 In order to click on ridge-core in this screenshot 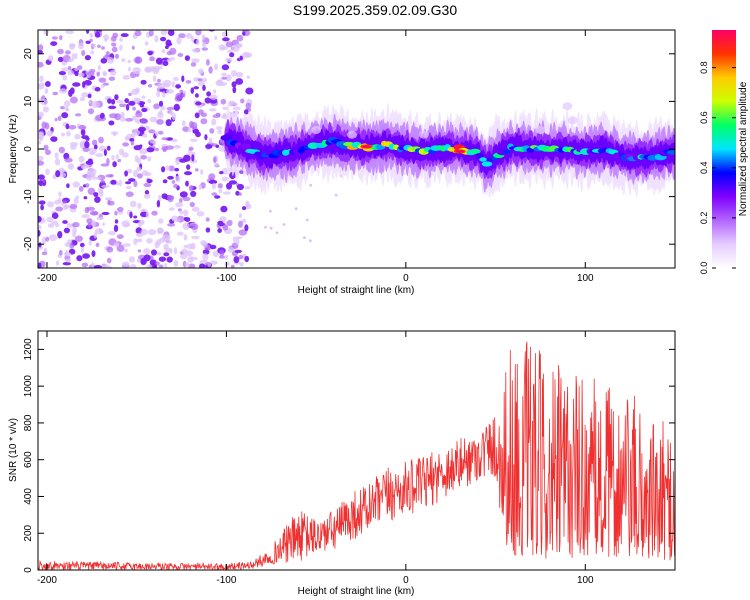, I will do `click(507, 151)`.